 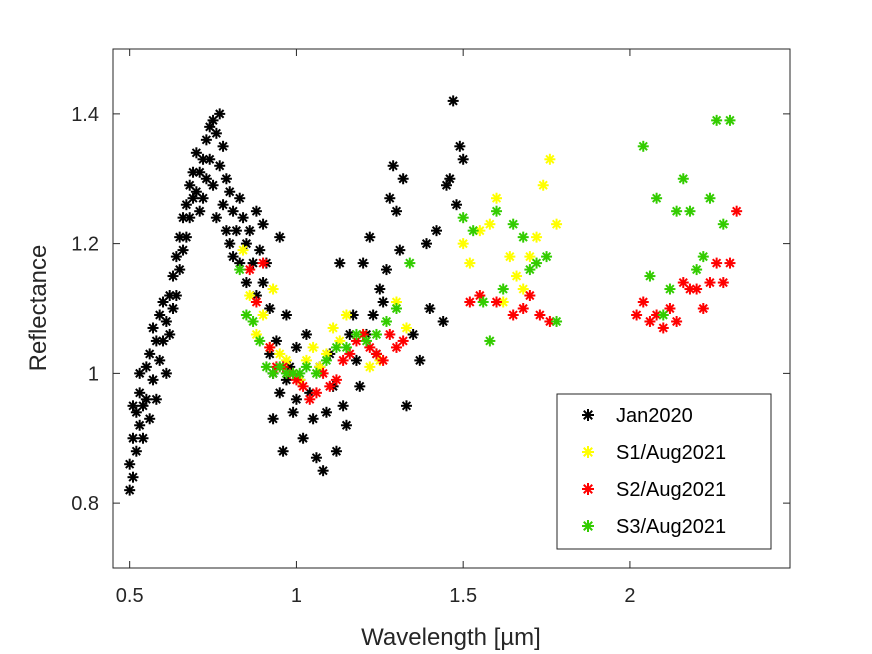 What do you see at coordinates (654, 416) in the screenshot?
I see `legend-label: Jan2020` at bounding box center [654, 416].